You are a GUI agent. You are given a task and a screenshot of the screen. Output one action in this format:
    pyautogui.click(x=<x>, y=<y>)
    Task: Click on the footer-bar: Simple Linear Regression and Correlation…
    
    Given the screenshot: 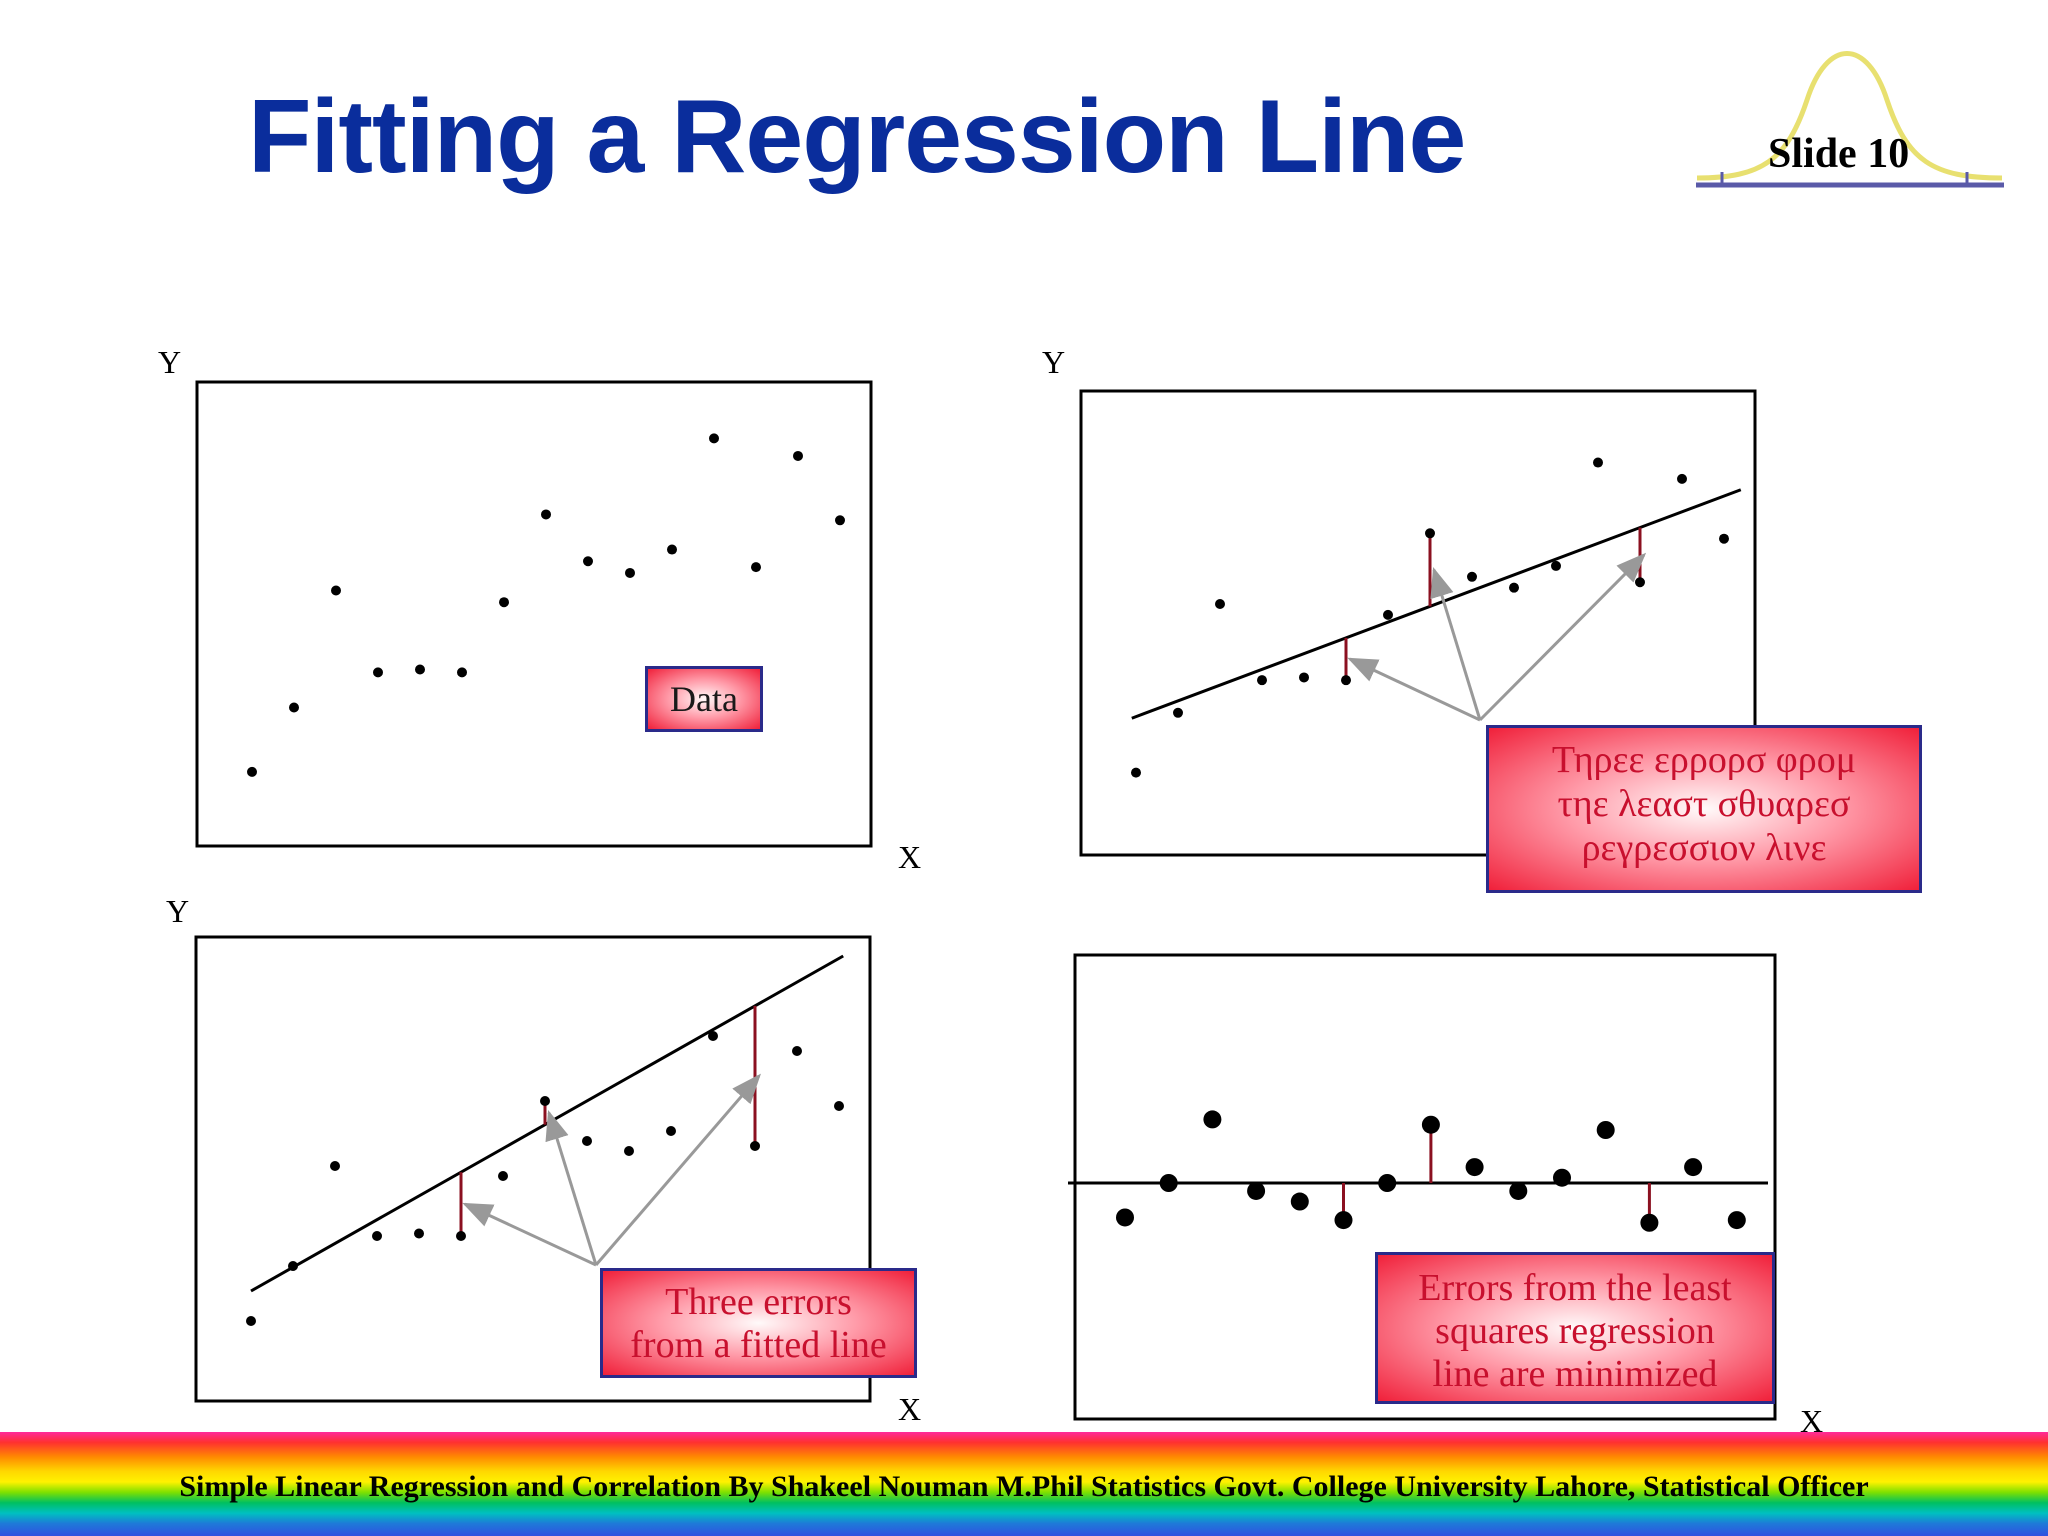 What is the action you would take?
    pyautogui.click(x=1024, y=1484)
    